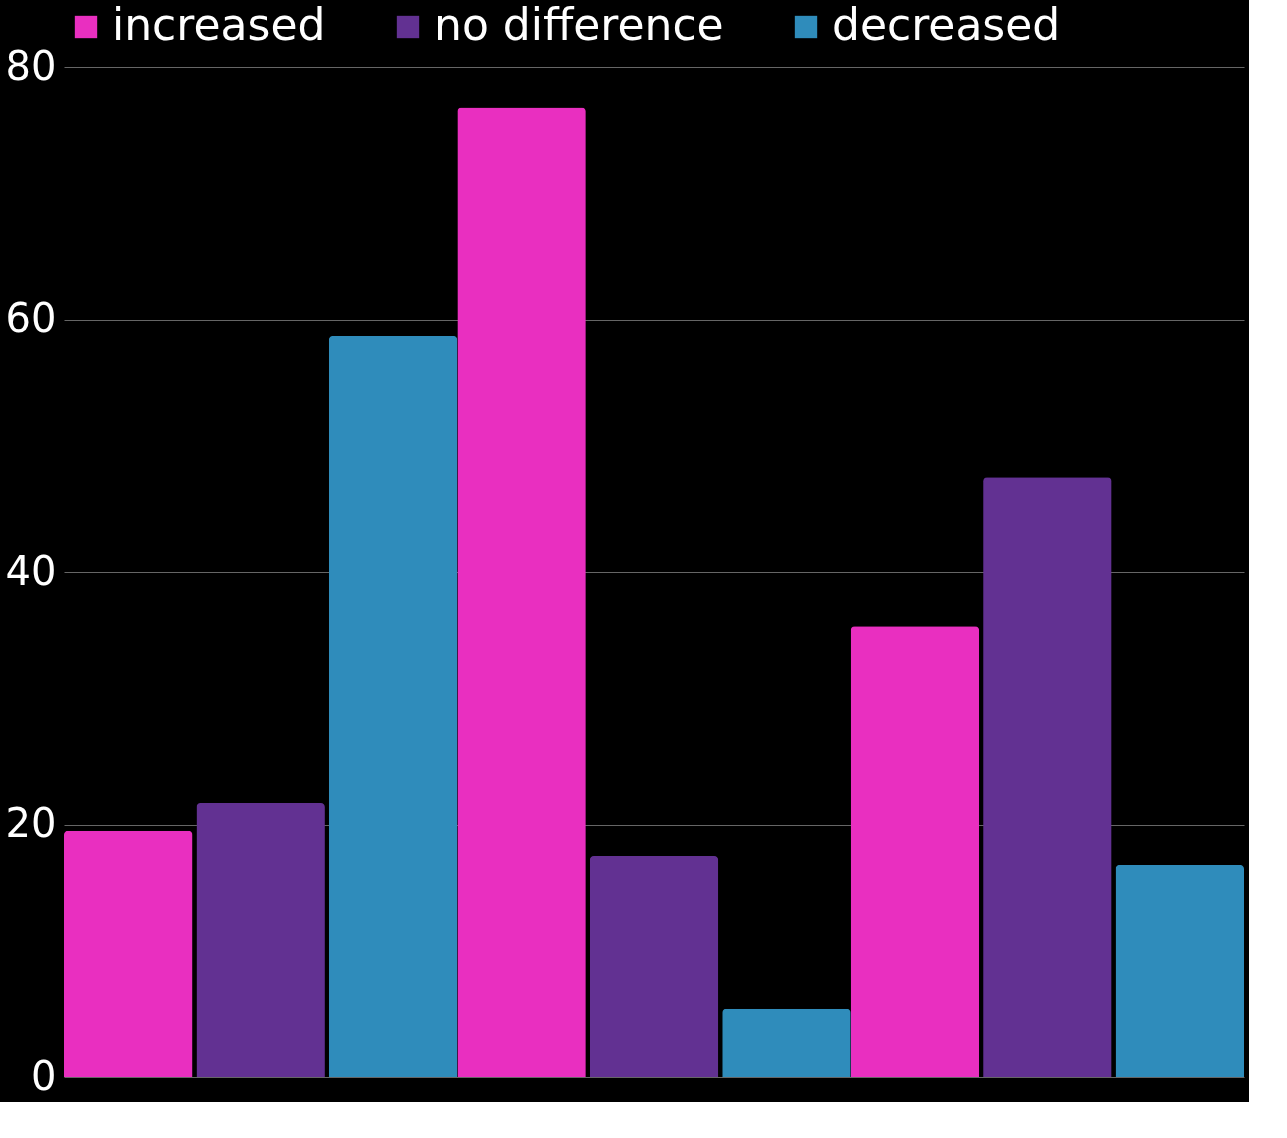 The width and height of the screenshot is (1287, 1138). I want to click on legend-label: increased, so click(219, 25).